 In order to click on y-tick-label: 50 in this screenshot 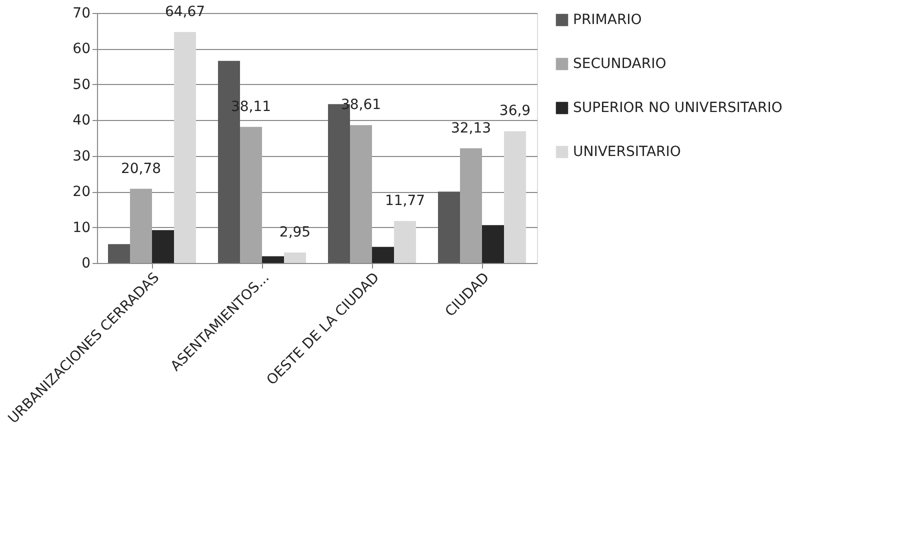, I will do `click(81, 84)`.